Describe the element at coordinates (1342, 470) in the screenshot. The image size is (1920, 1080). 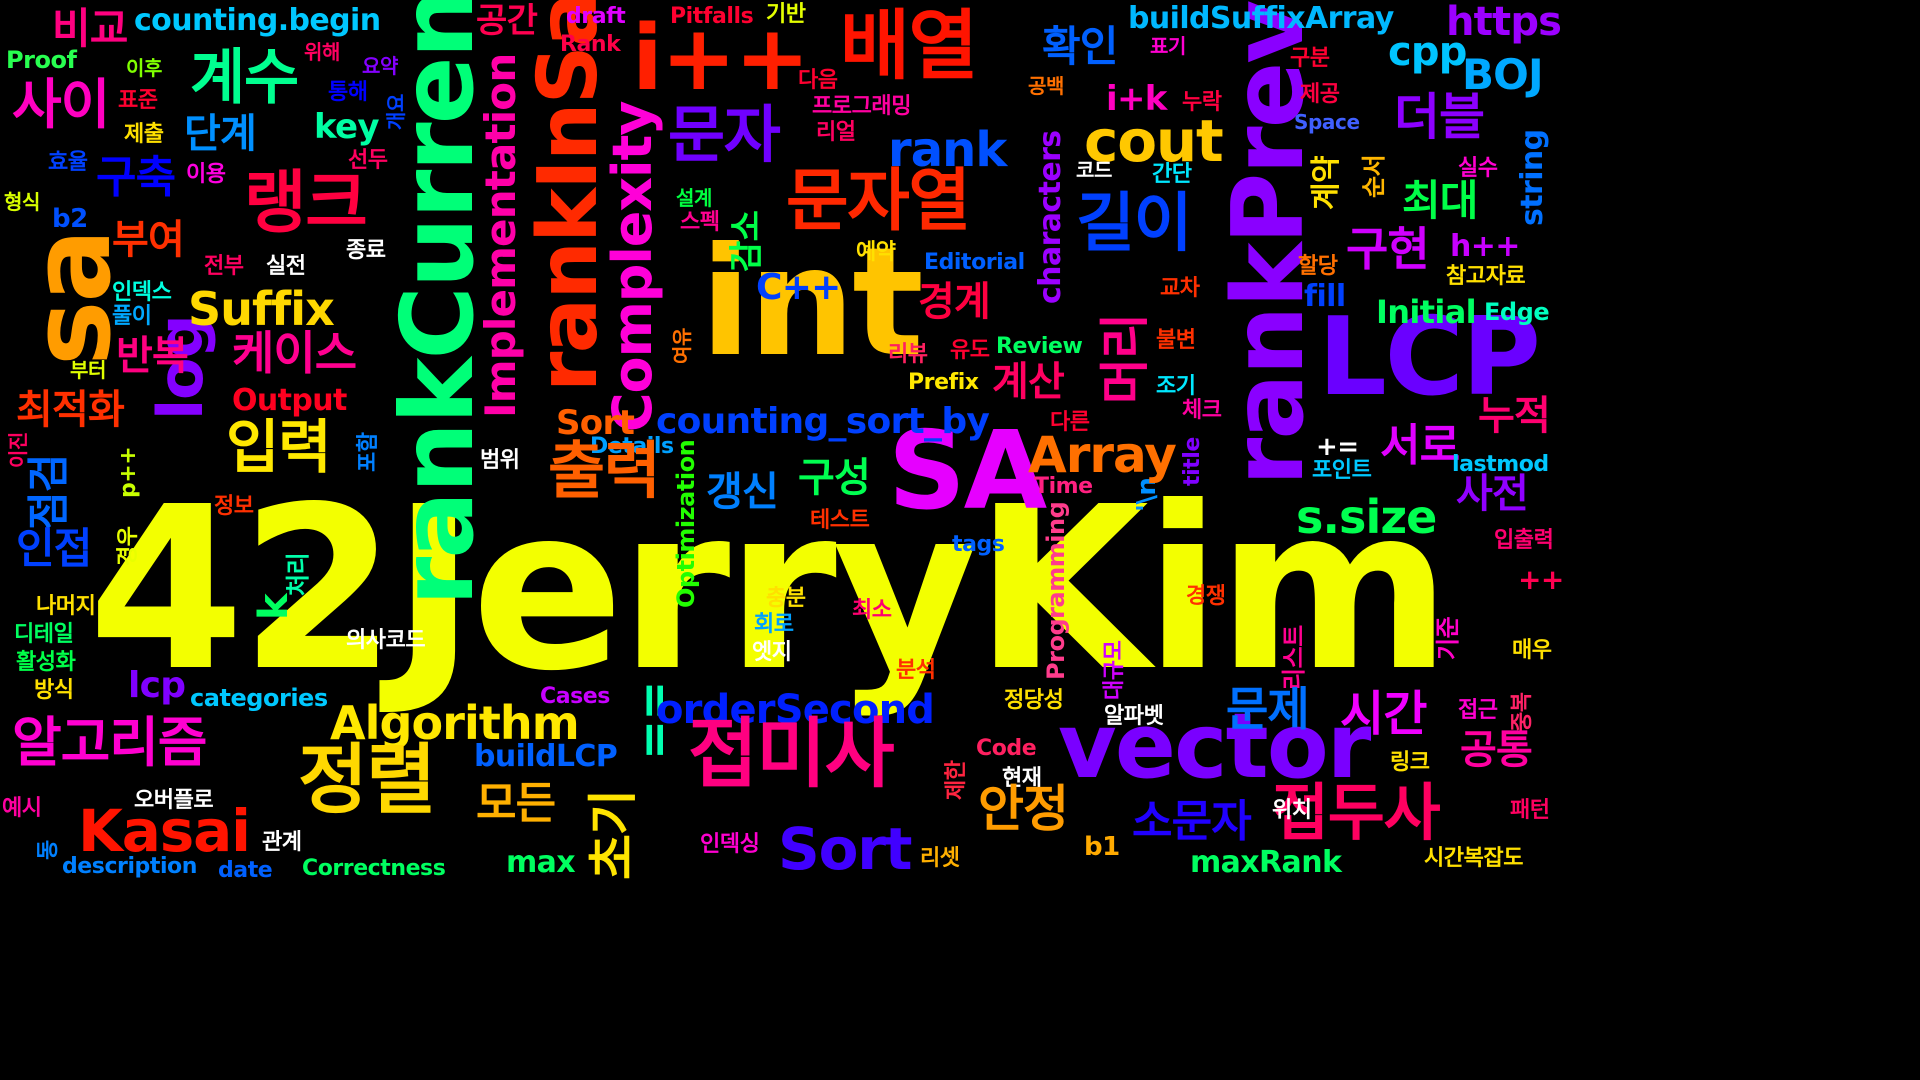
I see `word-point: 포인트` at that location.